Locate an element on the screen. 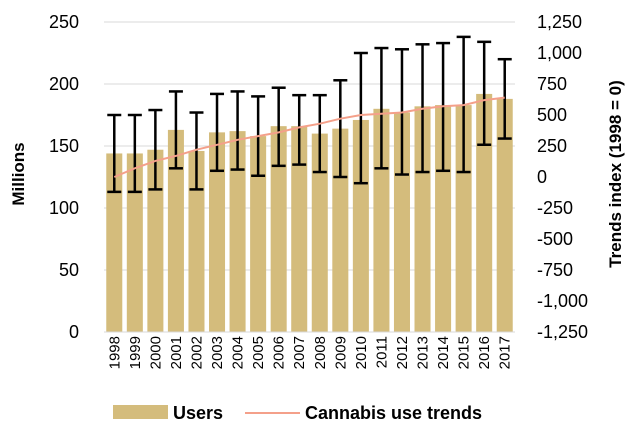 The image size is (627, 428). bar-2015 is located at coordinates (463, 218).